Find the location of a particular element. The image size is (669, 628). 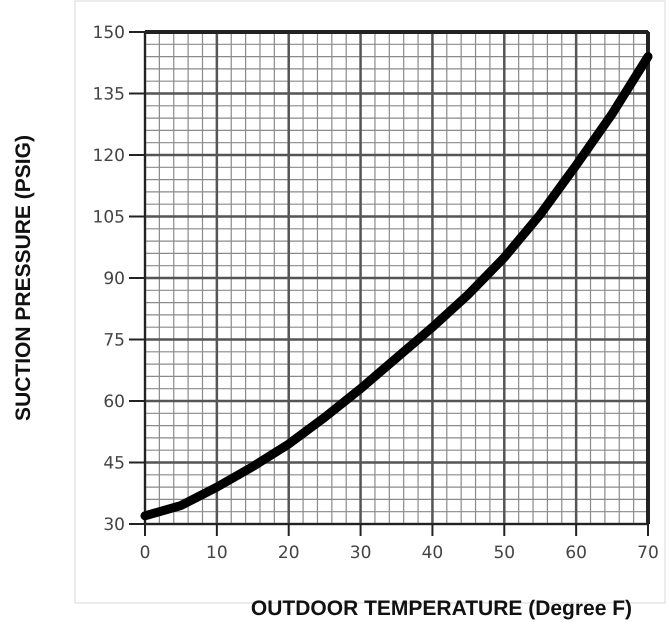

y-tick-label: 150 is located at coordinates (108, 33).